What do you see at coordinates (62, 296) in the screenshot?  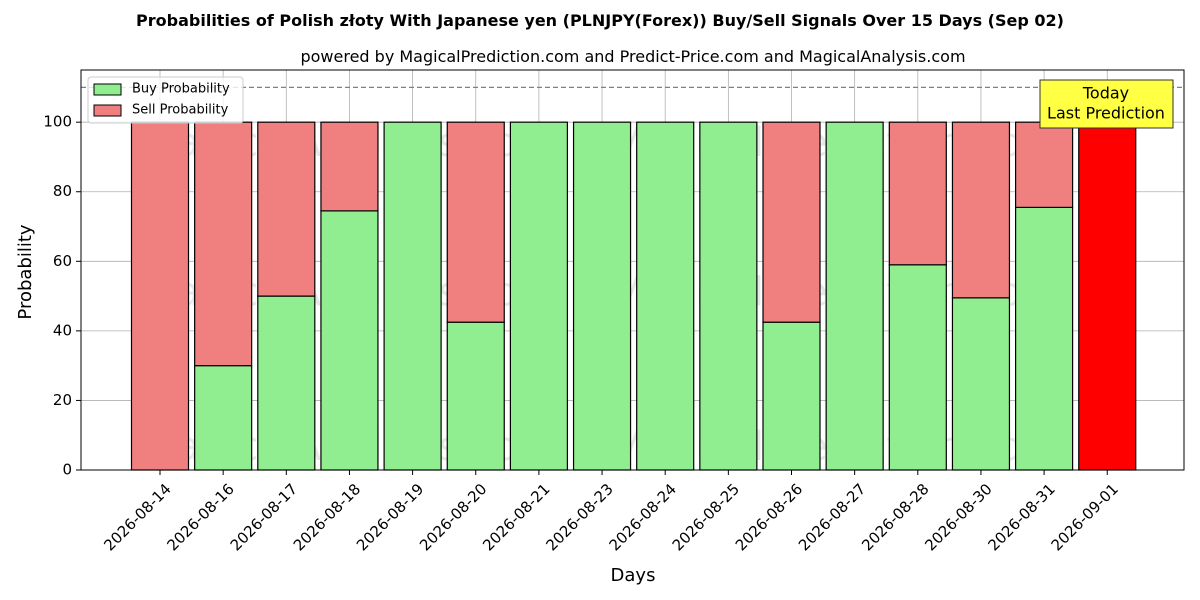 I see `y-axis-ticks: 0 20 40 60 80 100` at bounding box center [62, 296].